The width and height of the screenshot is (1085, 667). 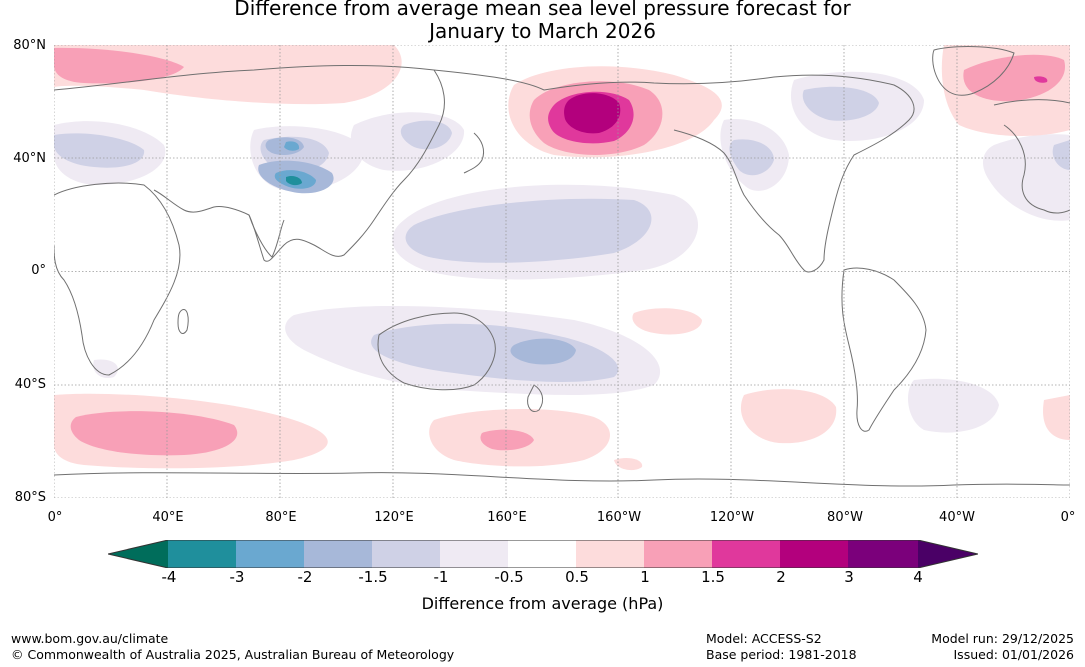 I want to click on colorbar-label: Difference from average (hPa), so click(x=542, y=603).